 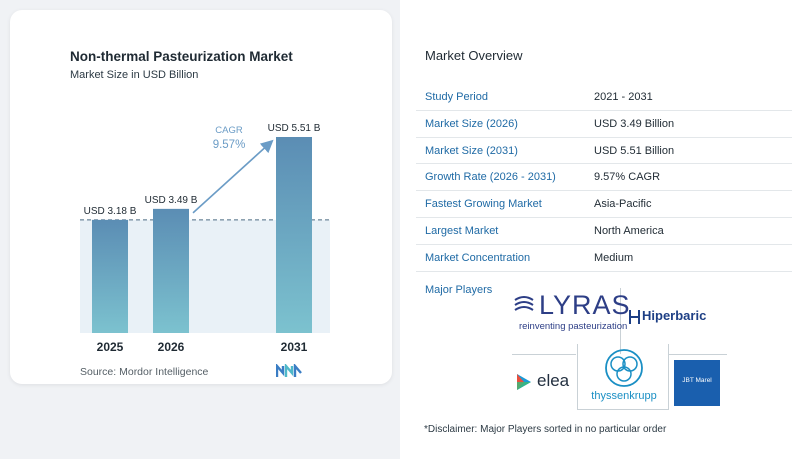 I want to click on elea-logo: elea, so click(x=545, y=382).